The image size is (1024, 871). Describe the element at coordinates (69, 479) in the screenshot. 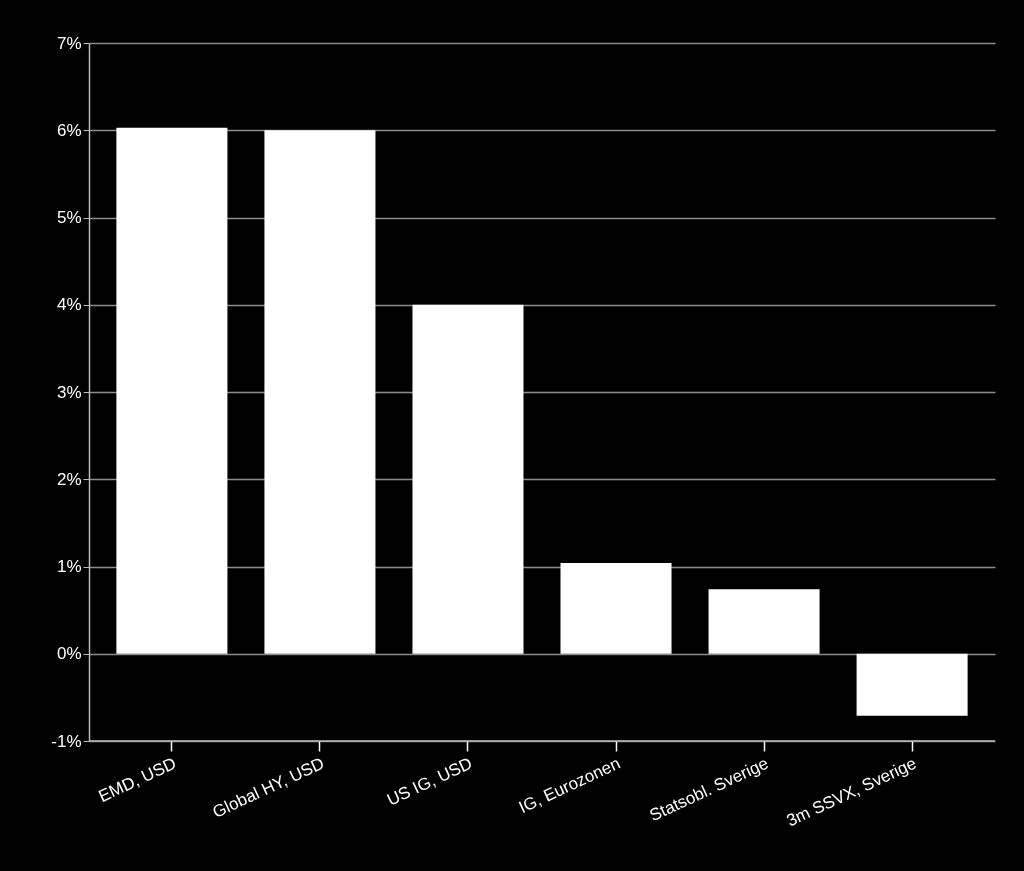

I see `y-tick-label: 2%` at that location.